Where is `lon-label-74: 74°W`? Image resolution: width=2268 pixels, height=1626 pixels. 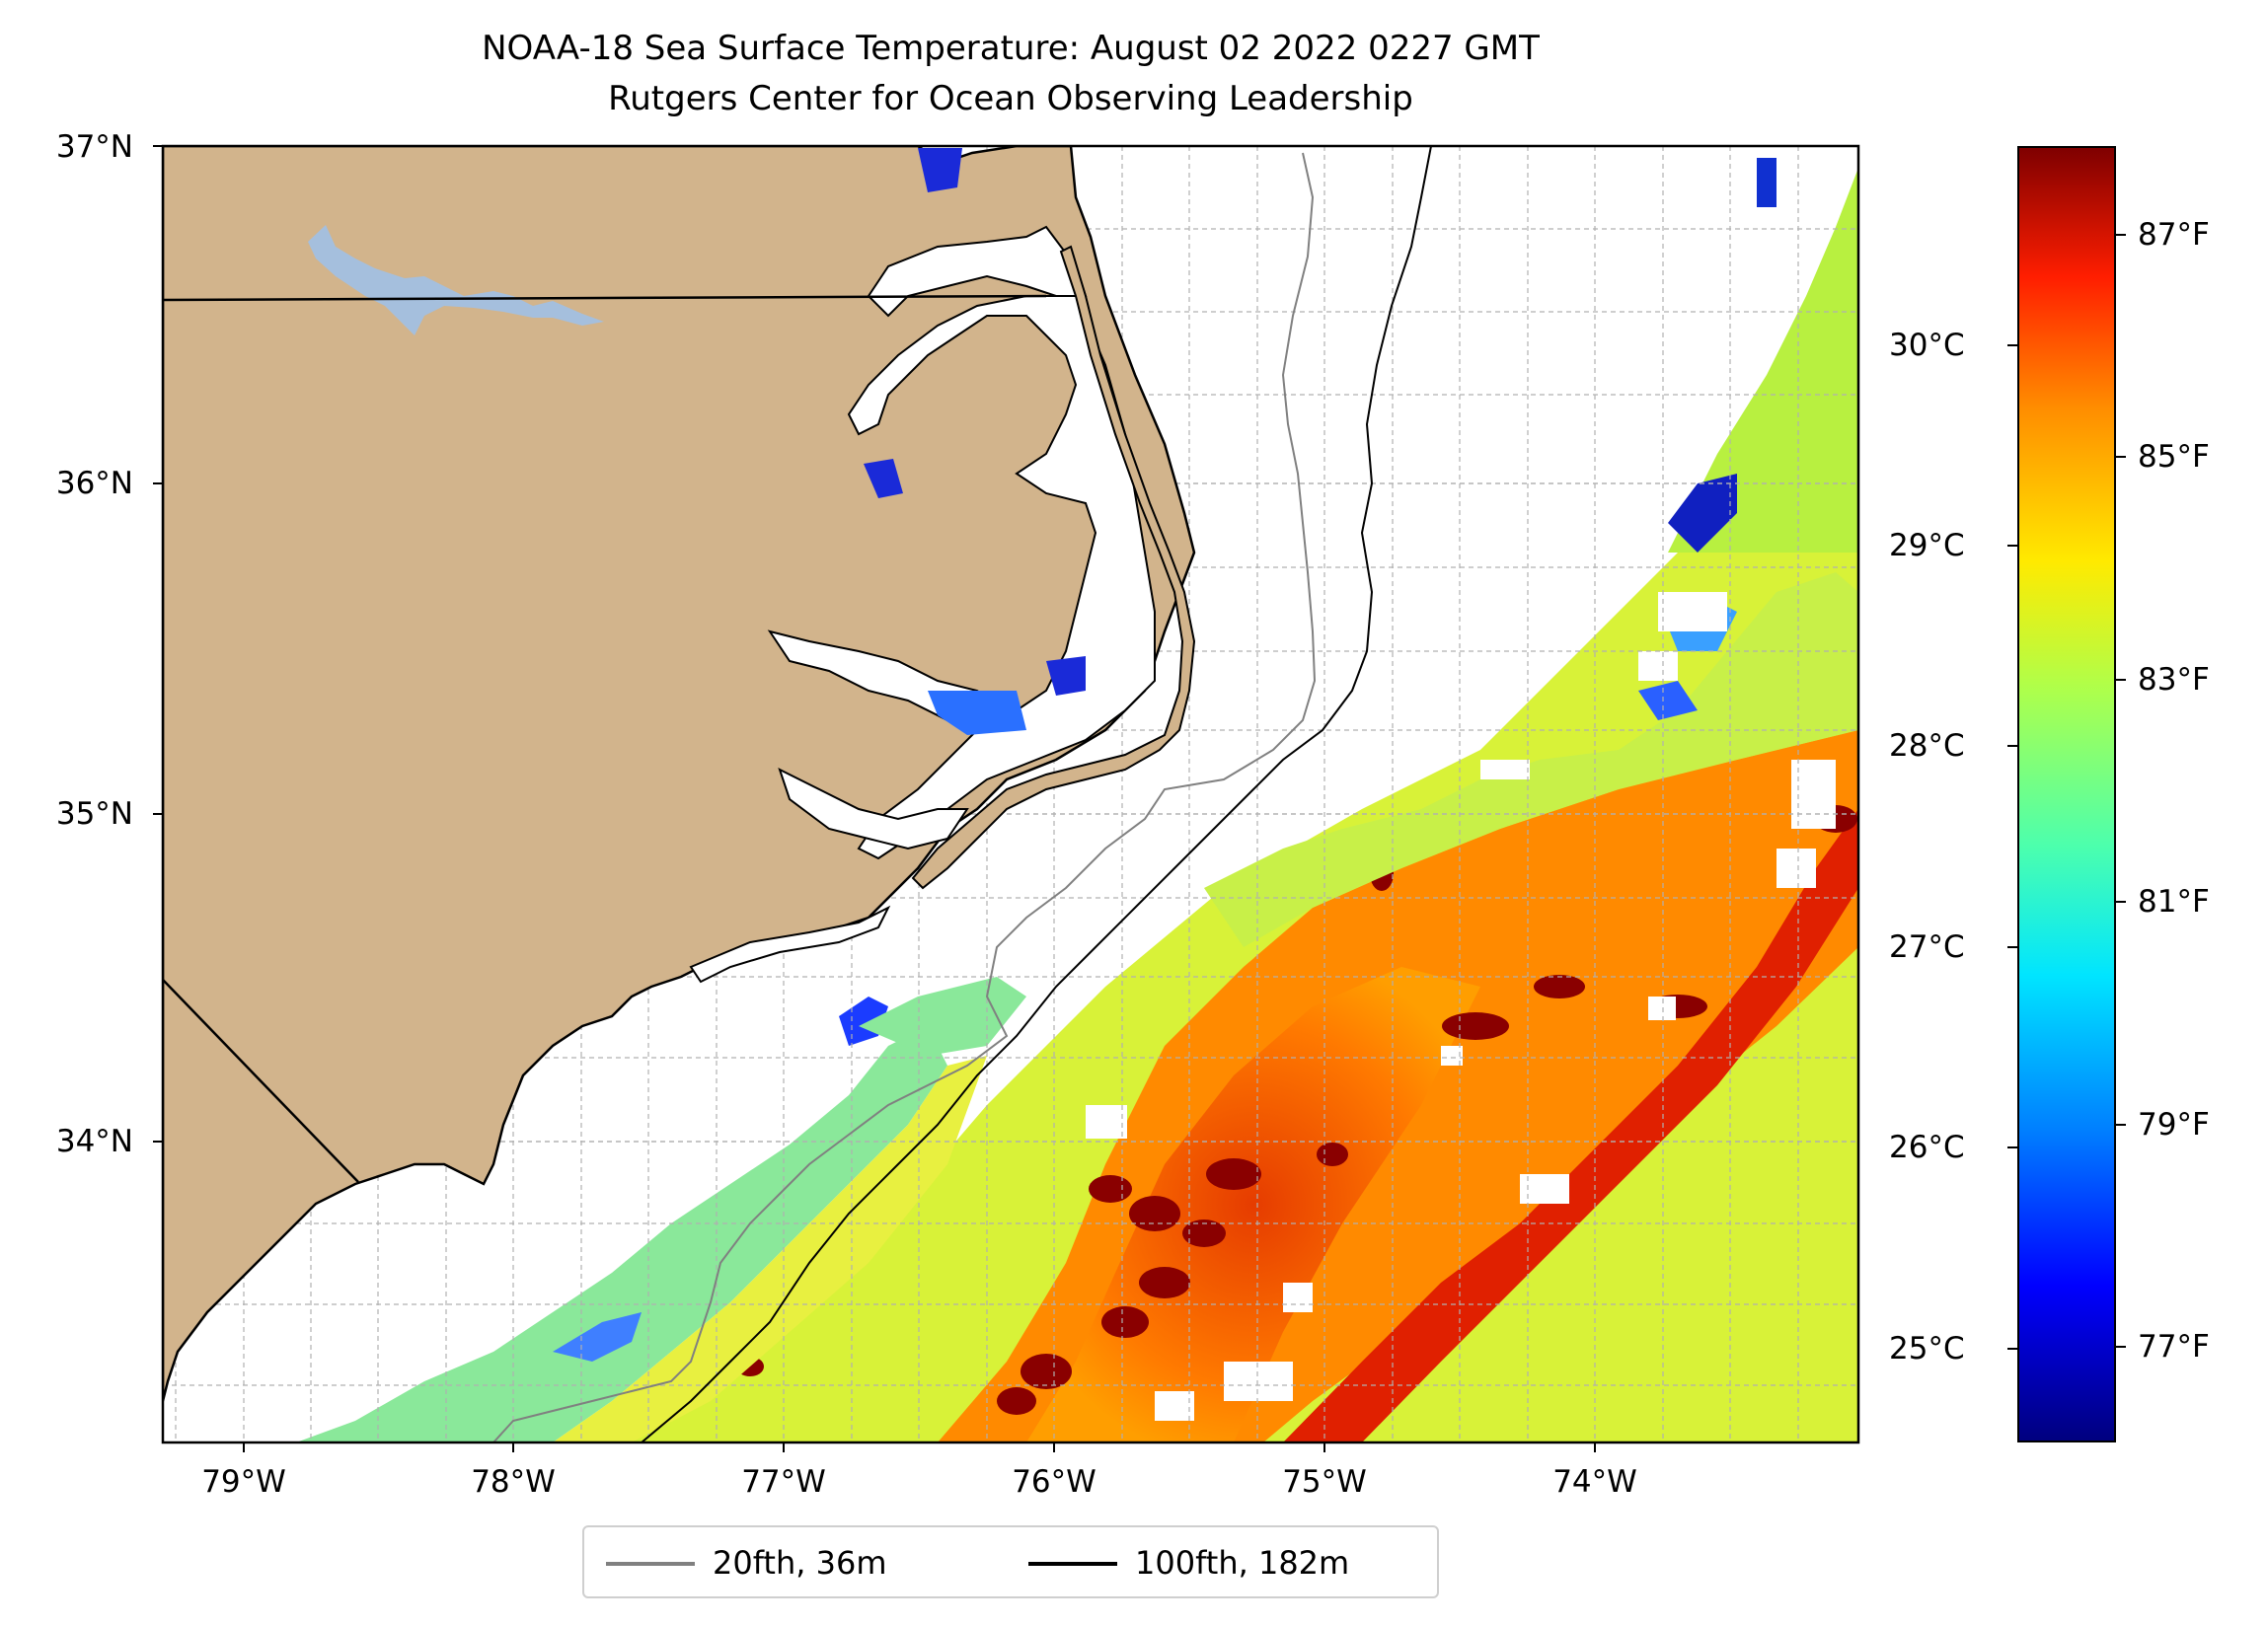 lon-label-74: 74°W is located at coordinates (1594, 1482).